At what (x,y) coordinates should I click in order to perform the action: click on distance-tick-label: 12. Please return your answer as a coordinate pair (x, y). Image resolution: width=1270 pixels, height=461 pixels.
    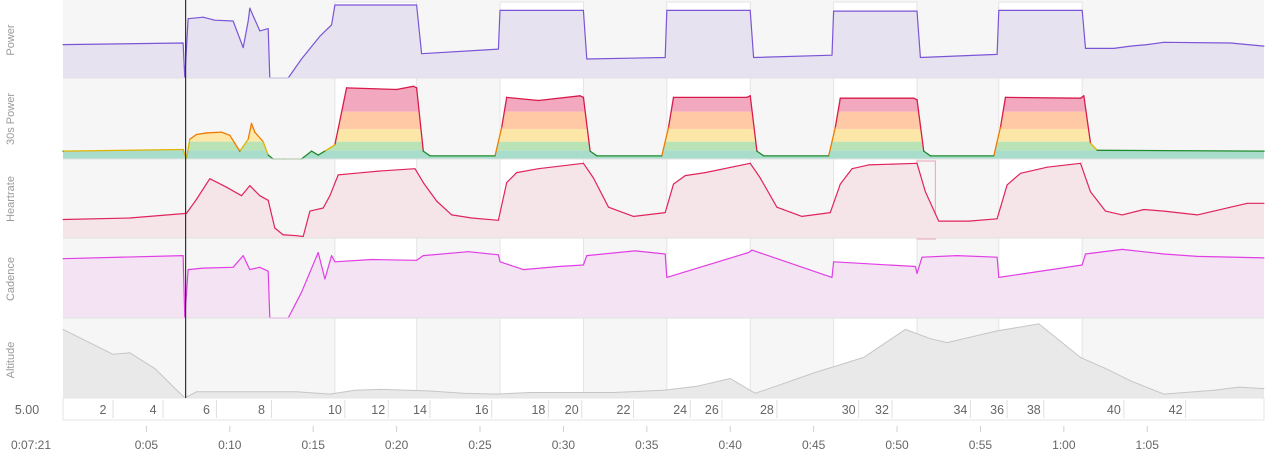
    Looking at the image, I should click on (378, 410).